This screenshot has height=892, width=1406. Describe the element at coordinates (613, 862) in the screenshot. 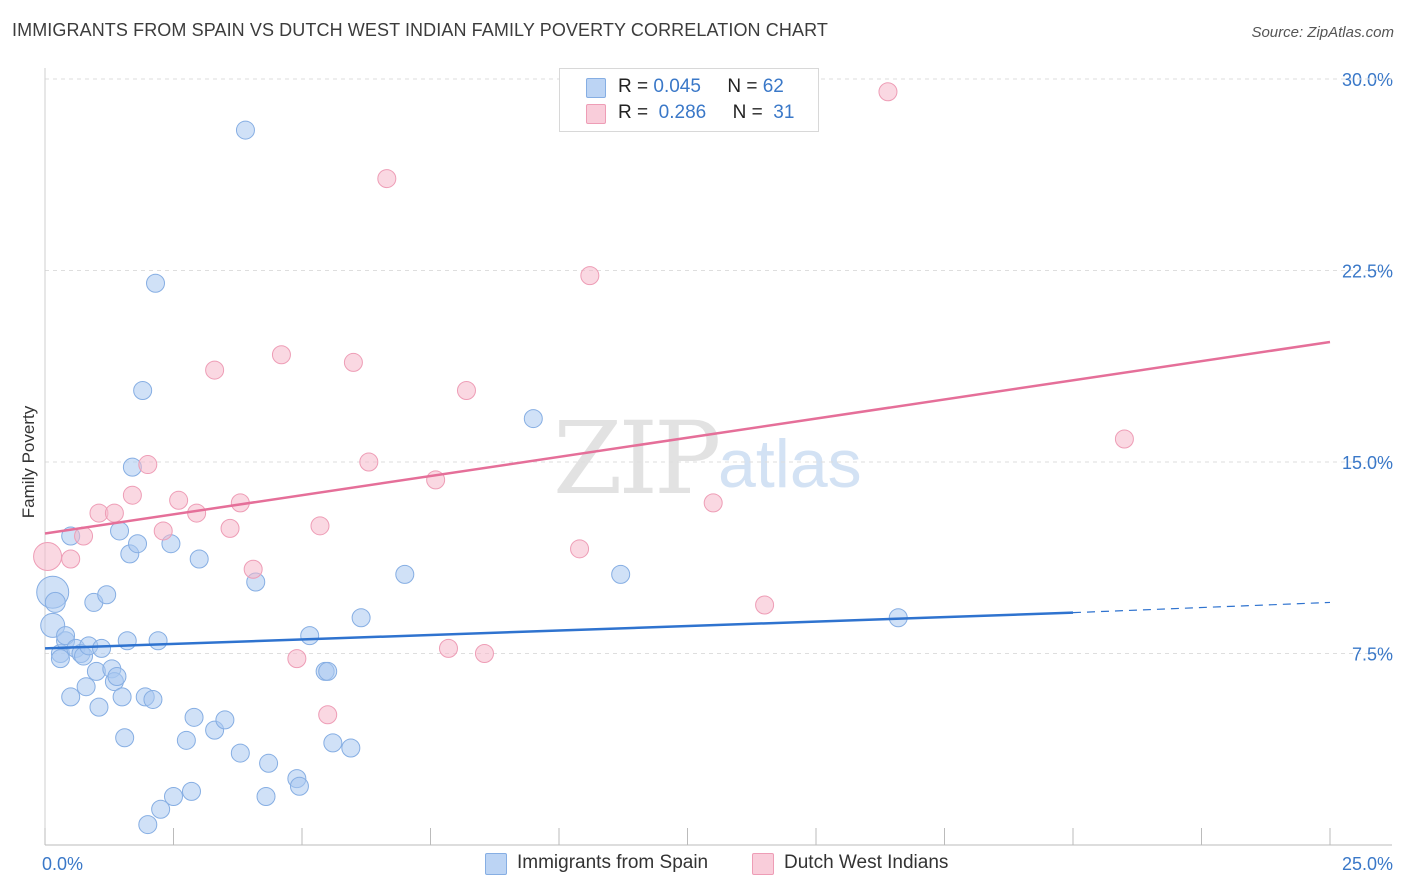

I see `bottom-legend-label-spain: Immigrants from Spain` at that location.